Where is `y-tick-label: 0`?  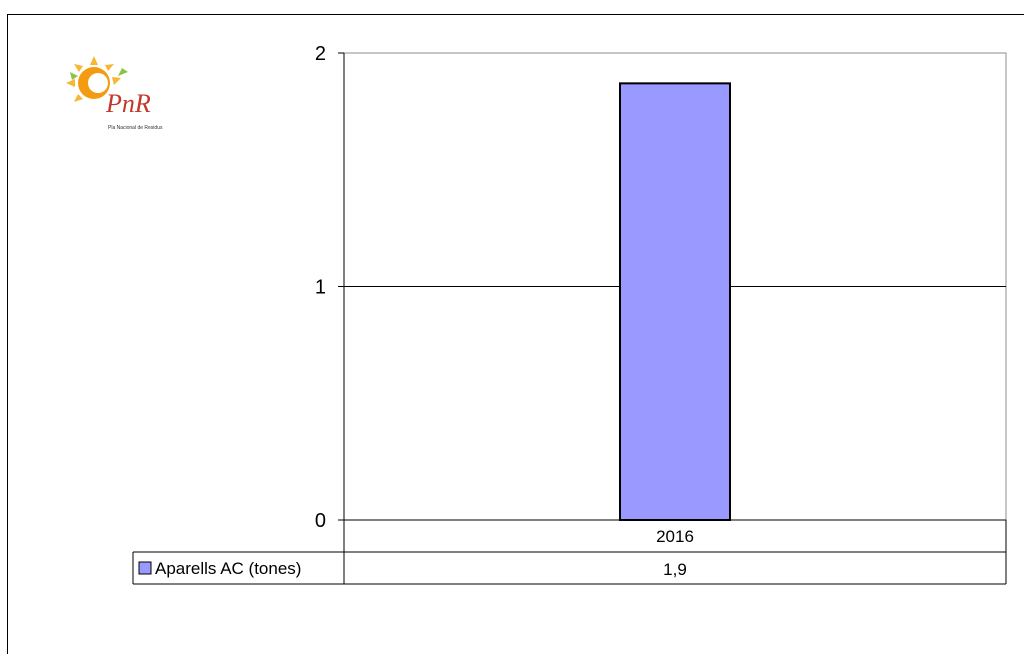 y-tick-label: 0 is located at coordinates (320, 521).